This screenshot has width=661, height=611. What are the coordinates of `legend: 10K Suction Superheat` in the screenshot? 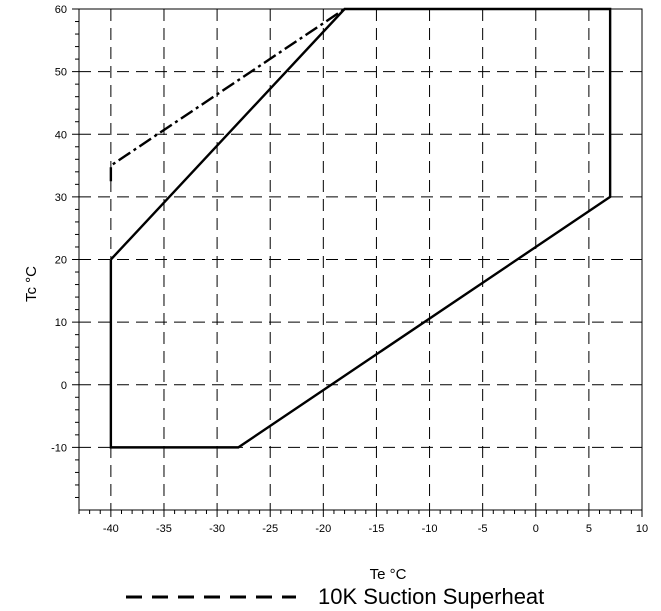 It's located at (335, 596).